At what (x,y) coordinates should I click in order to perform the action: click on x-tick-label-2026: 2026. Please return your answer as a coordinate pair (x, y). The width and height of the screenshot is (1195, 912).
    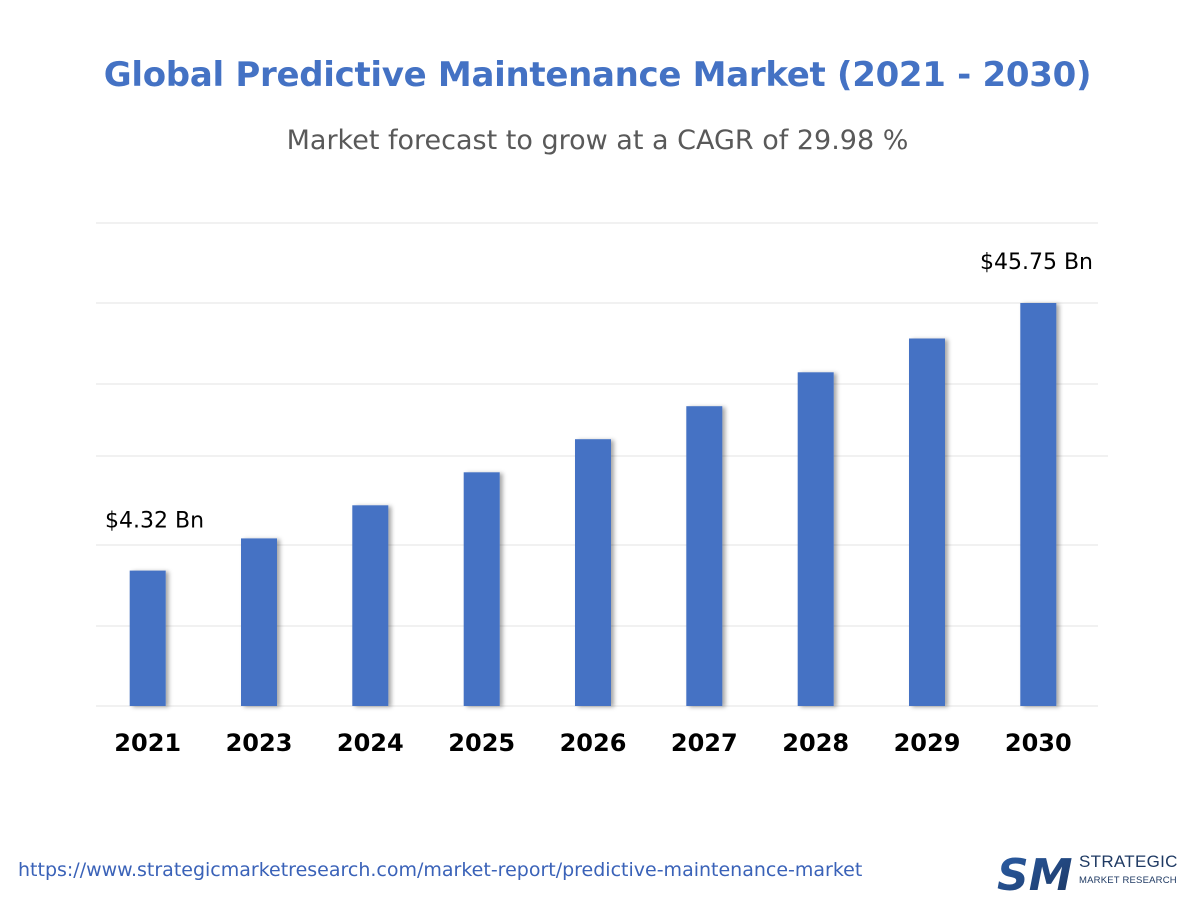
    Looking at the image, I should click on (593, 743).